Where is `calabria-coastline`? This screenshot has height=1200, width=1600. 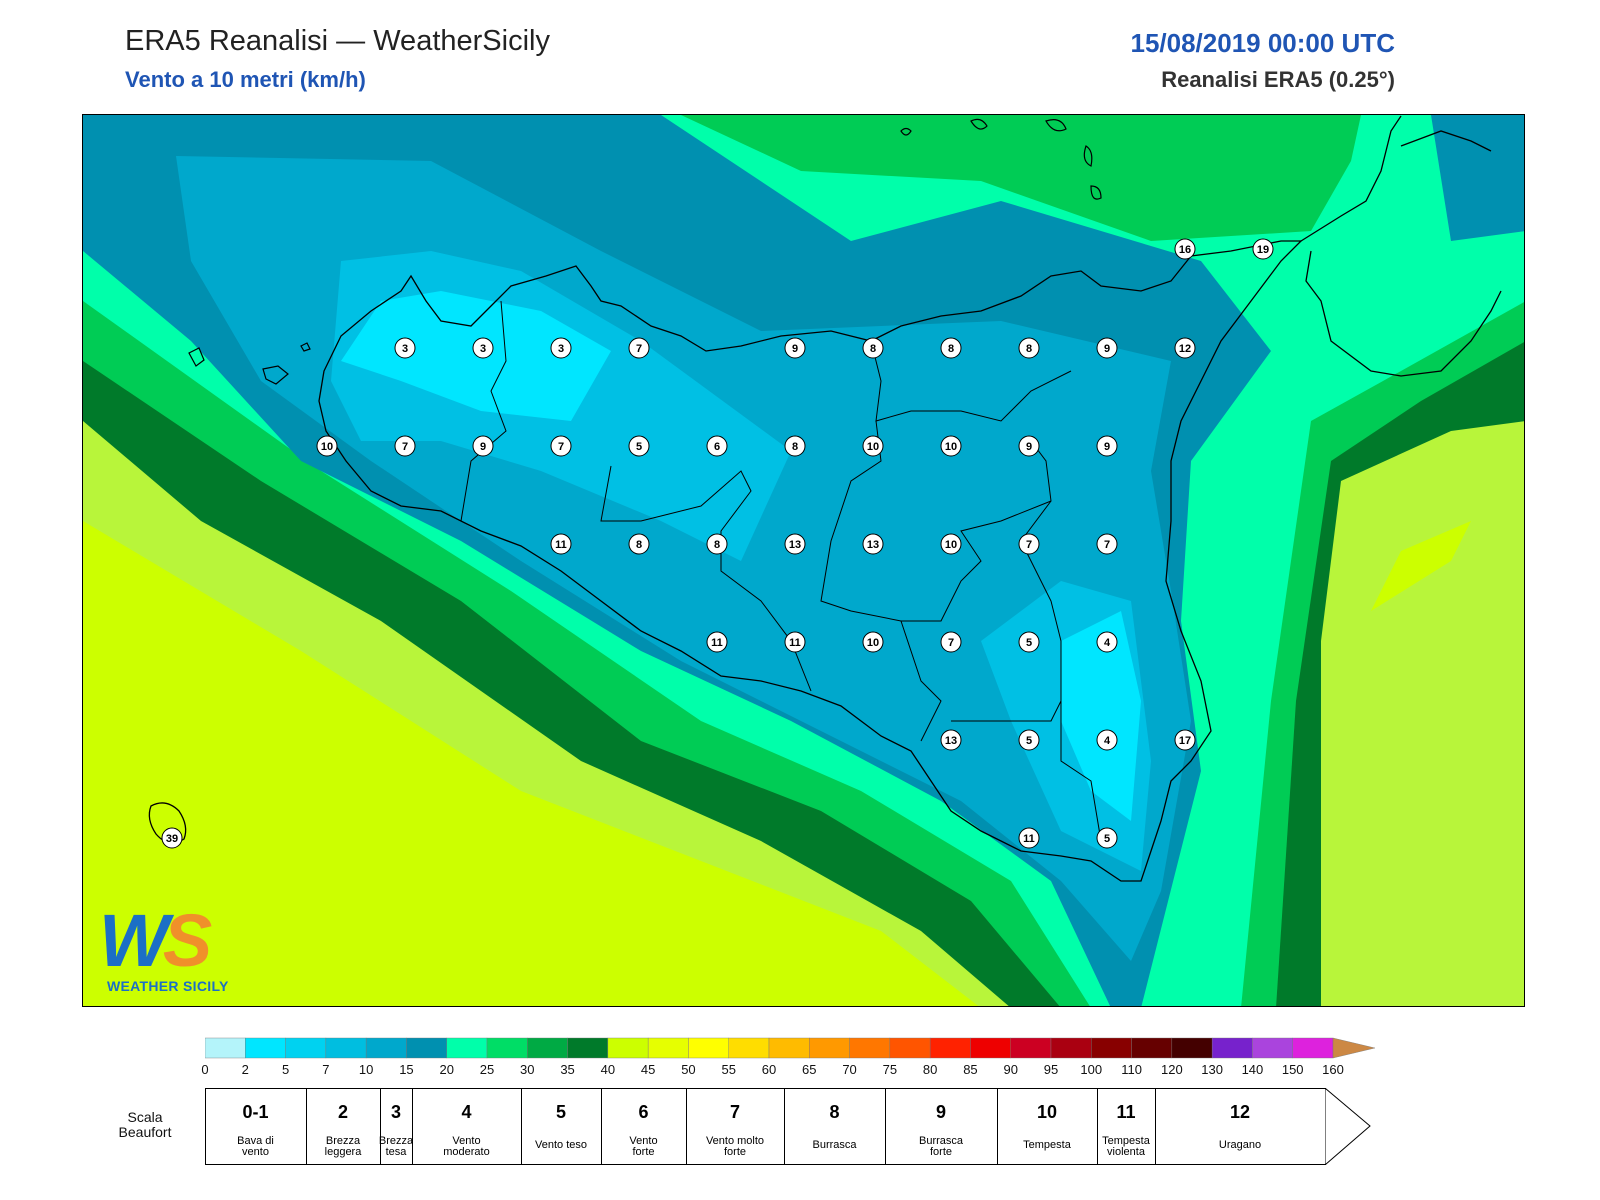 calabria-coastline is located at coordinates (1401, 246).